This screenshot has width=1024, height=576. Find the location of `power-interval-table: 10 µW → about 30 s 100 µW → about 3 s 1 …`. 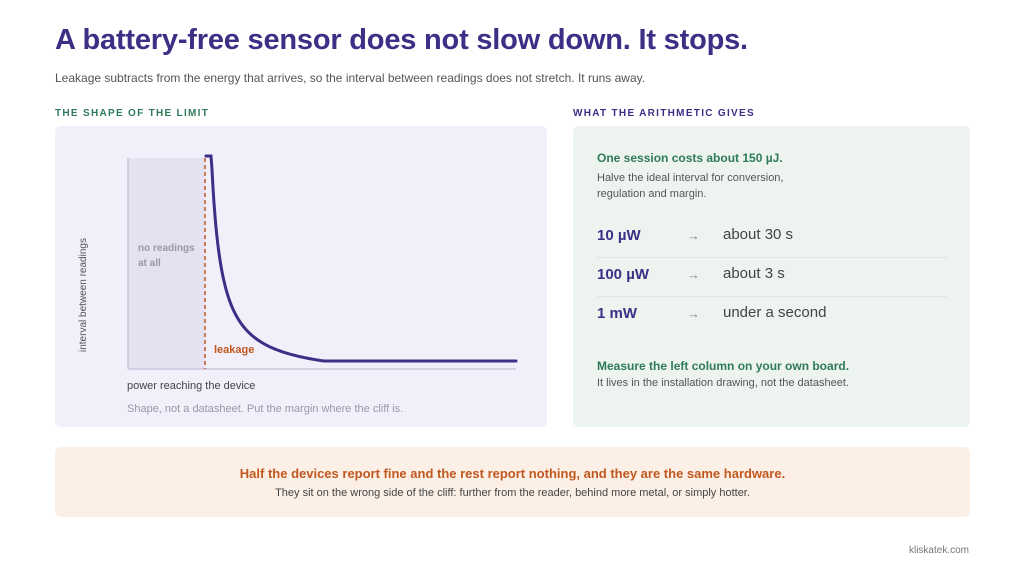

power-interval-table: 10 µW → about 30 s 100 µW → about 3 s 1 … is located at coordinates (772, 277).